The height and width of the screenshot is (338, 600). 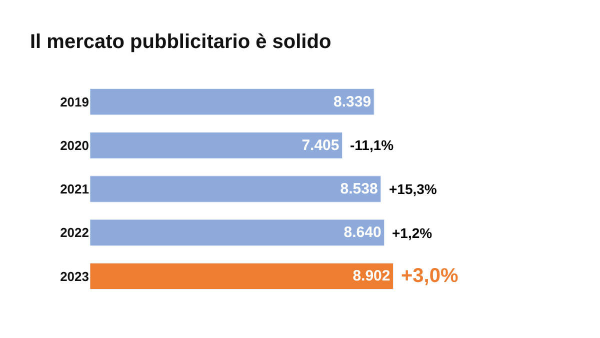 What do you see at coordinates (363, 233) in the screenshot?
I see `data-label: 8.640` at bounding box center [363, 233].